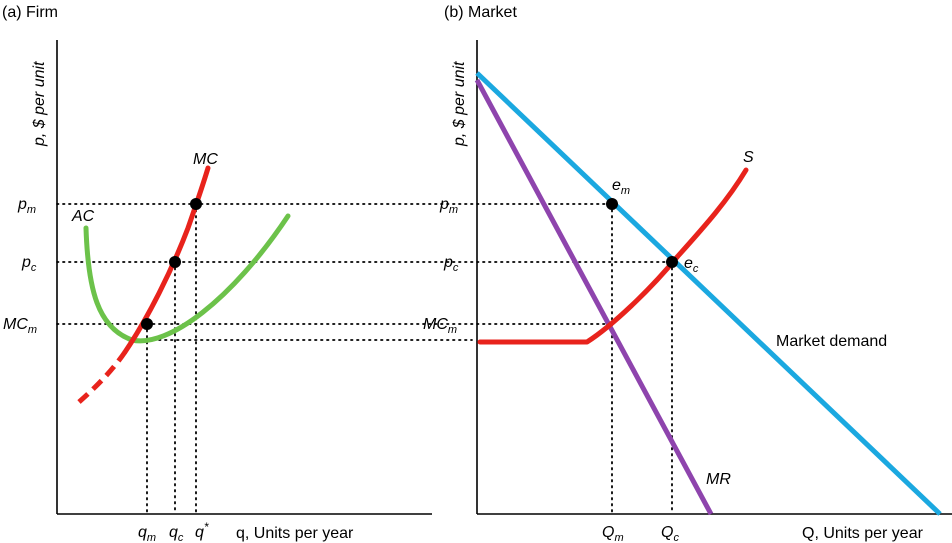 The width and height of the screenshot is (952, 543). Describe the element at coordinates (187, 278) in the screenshot. I see `ac-curve` at that location.